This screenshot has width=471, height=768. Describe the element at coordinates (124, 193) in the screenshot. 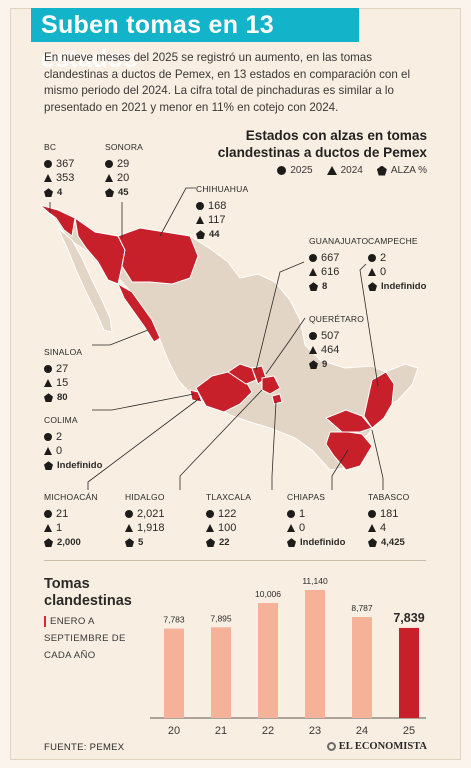

I see `value-alza: 45` at that location.